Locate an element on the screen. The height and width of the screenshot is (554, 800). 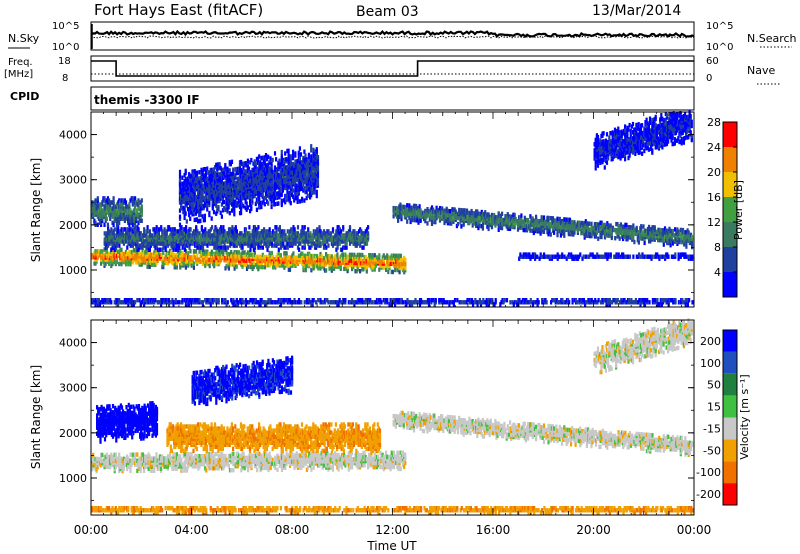
freq-label: Freq. is located at coordinates (20, 62).